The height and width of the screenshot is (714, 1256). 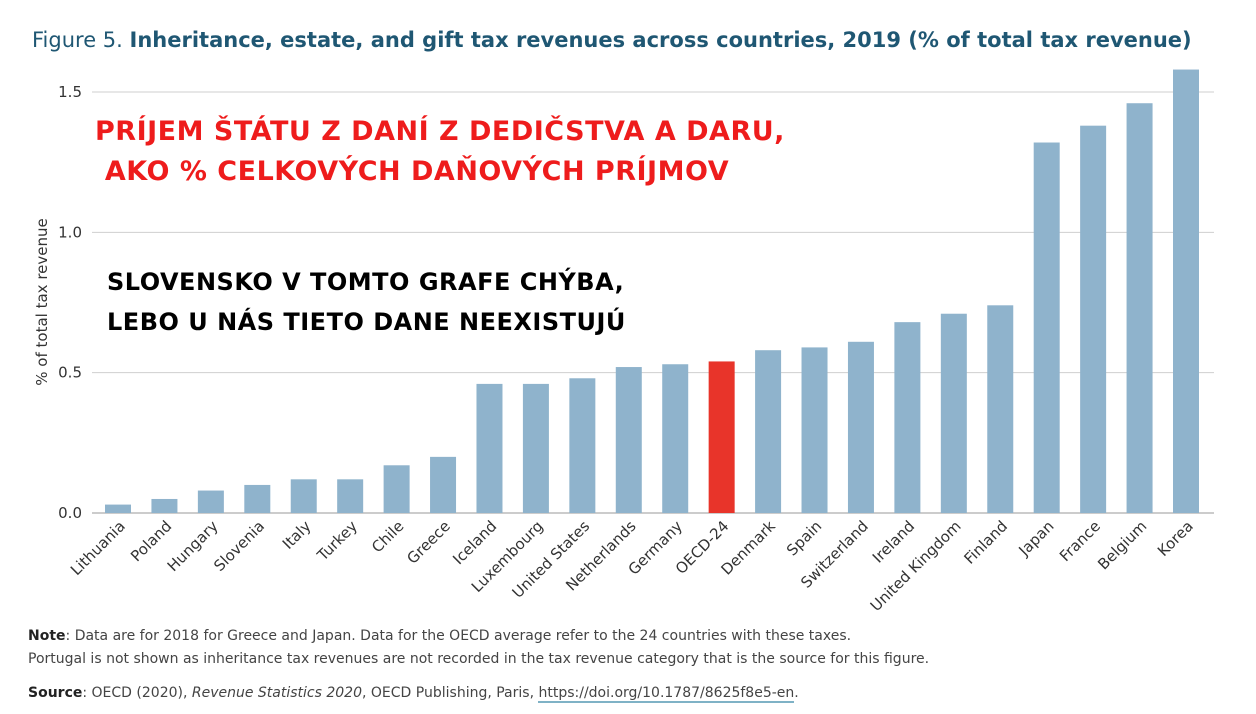 I want to click on y-tick-label: 1.0, so click(x=70, y=232).